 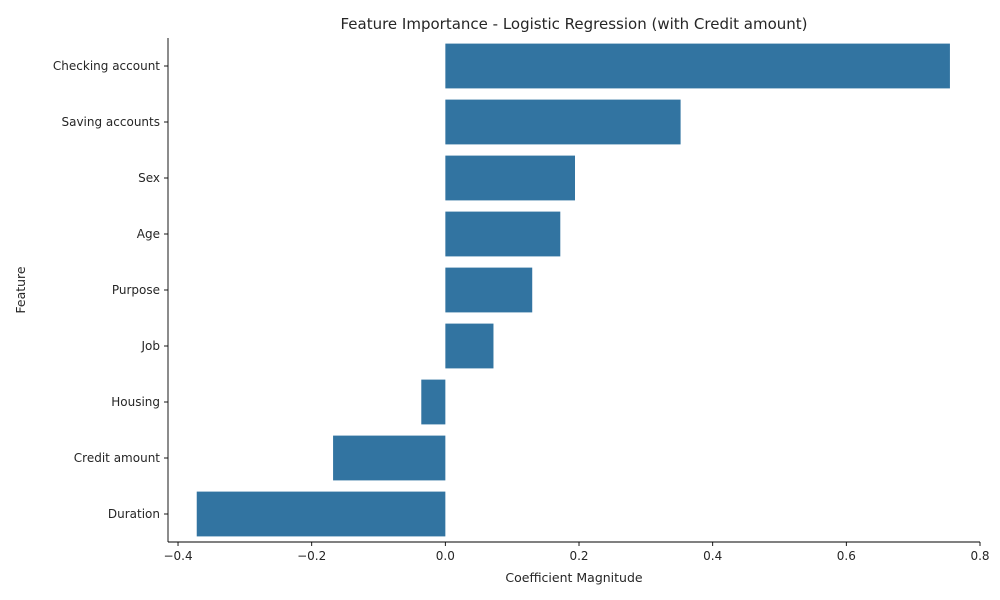 What do you see at coordinates (135, 402) in the screenshot?
I see `y-tick-label-housing: Housing` at bounding box center [135, 402].